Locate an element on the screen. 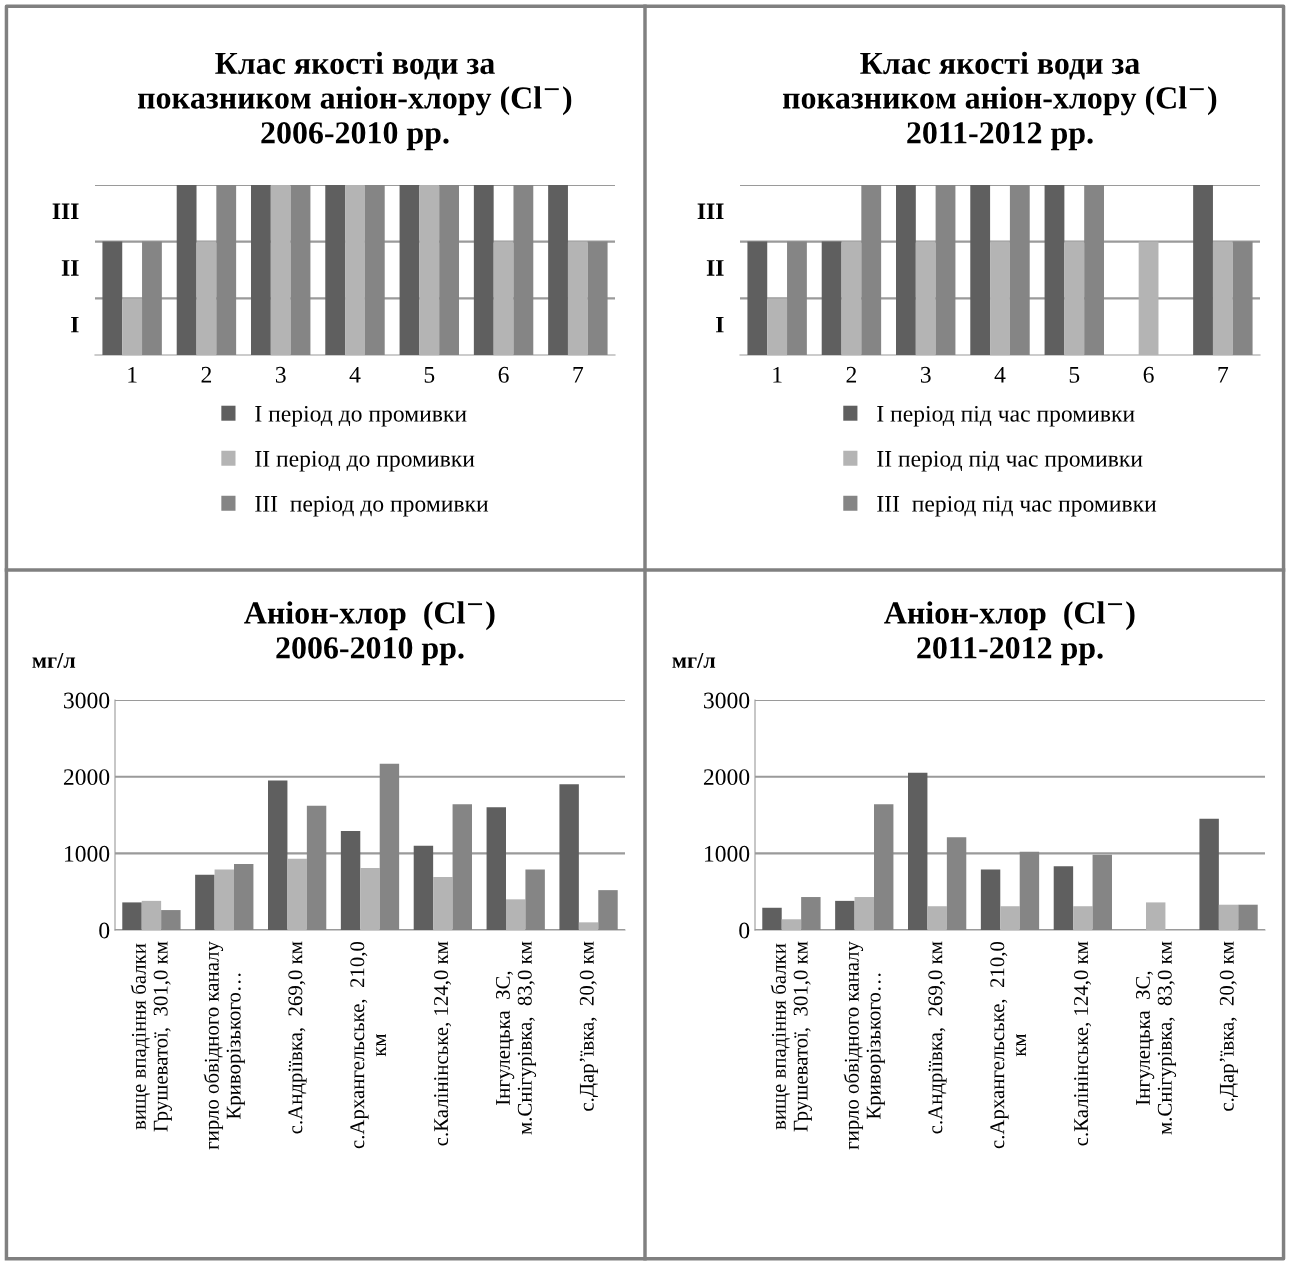 The image size is (1290, 1265). legend-label: III період до промивки is located at coordinates (372, 506).